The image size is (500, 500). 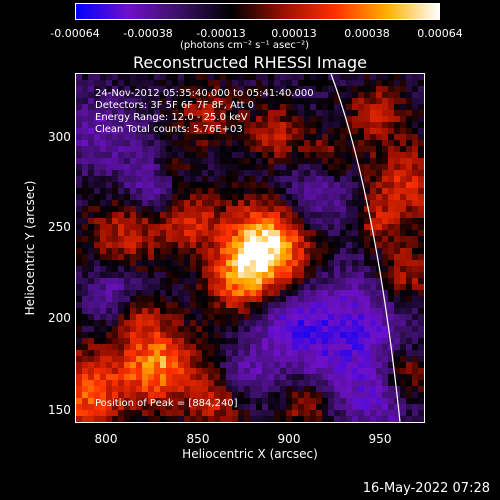 What do you see at coordinates (204, 93) in the screenshot?
I see `info-time-range: 24-Nov-2012 05:35:40.000 to 05:41:40.000` at bounding box center [204, 93].